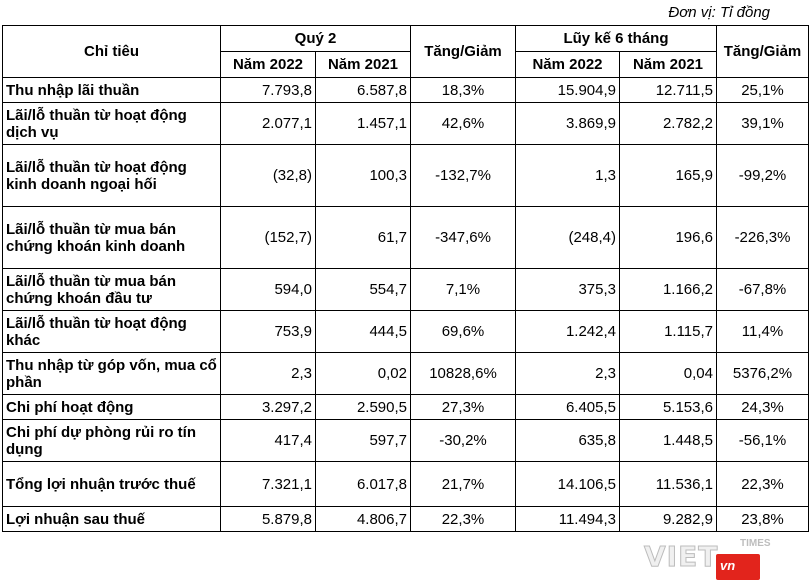 This screenshot has height=585, width=810. Describe the element at coordinates (111, 90) in the screenshot. I see `row-label: Thu nhập lãi thuần` at that location.